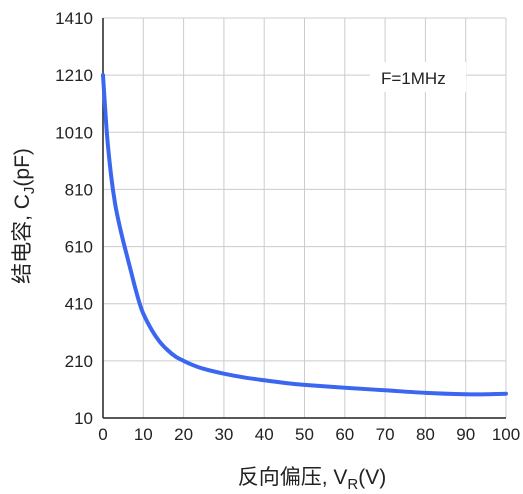 This screenshot has width=523, height=494. I want to click on y-axis-label-main: 结电容, C, so click(22, 239).